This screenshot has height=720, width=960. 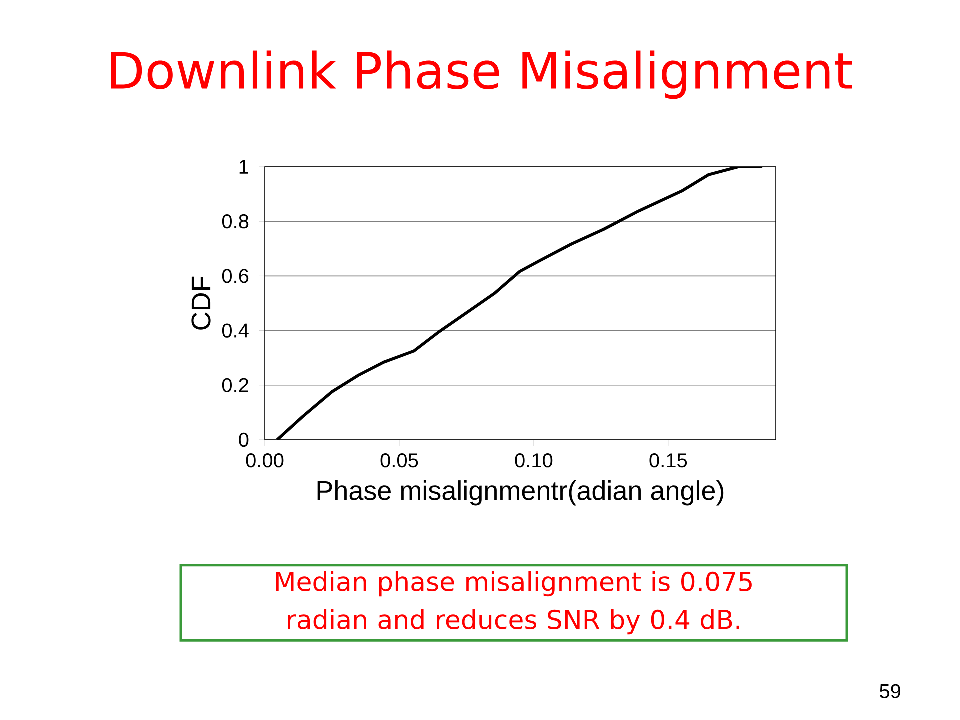 I want to click on y-tick-label: 0.4, so click(x=235, y=331).